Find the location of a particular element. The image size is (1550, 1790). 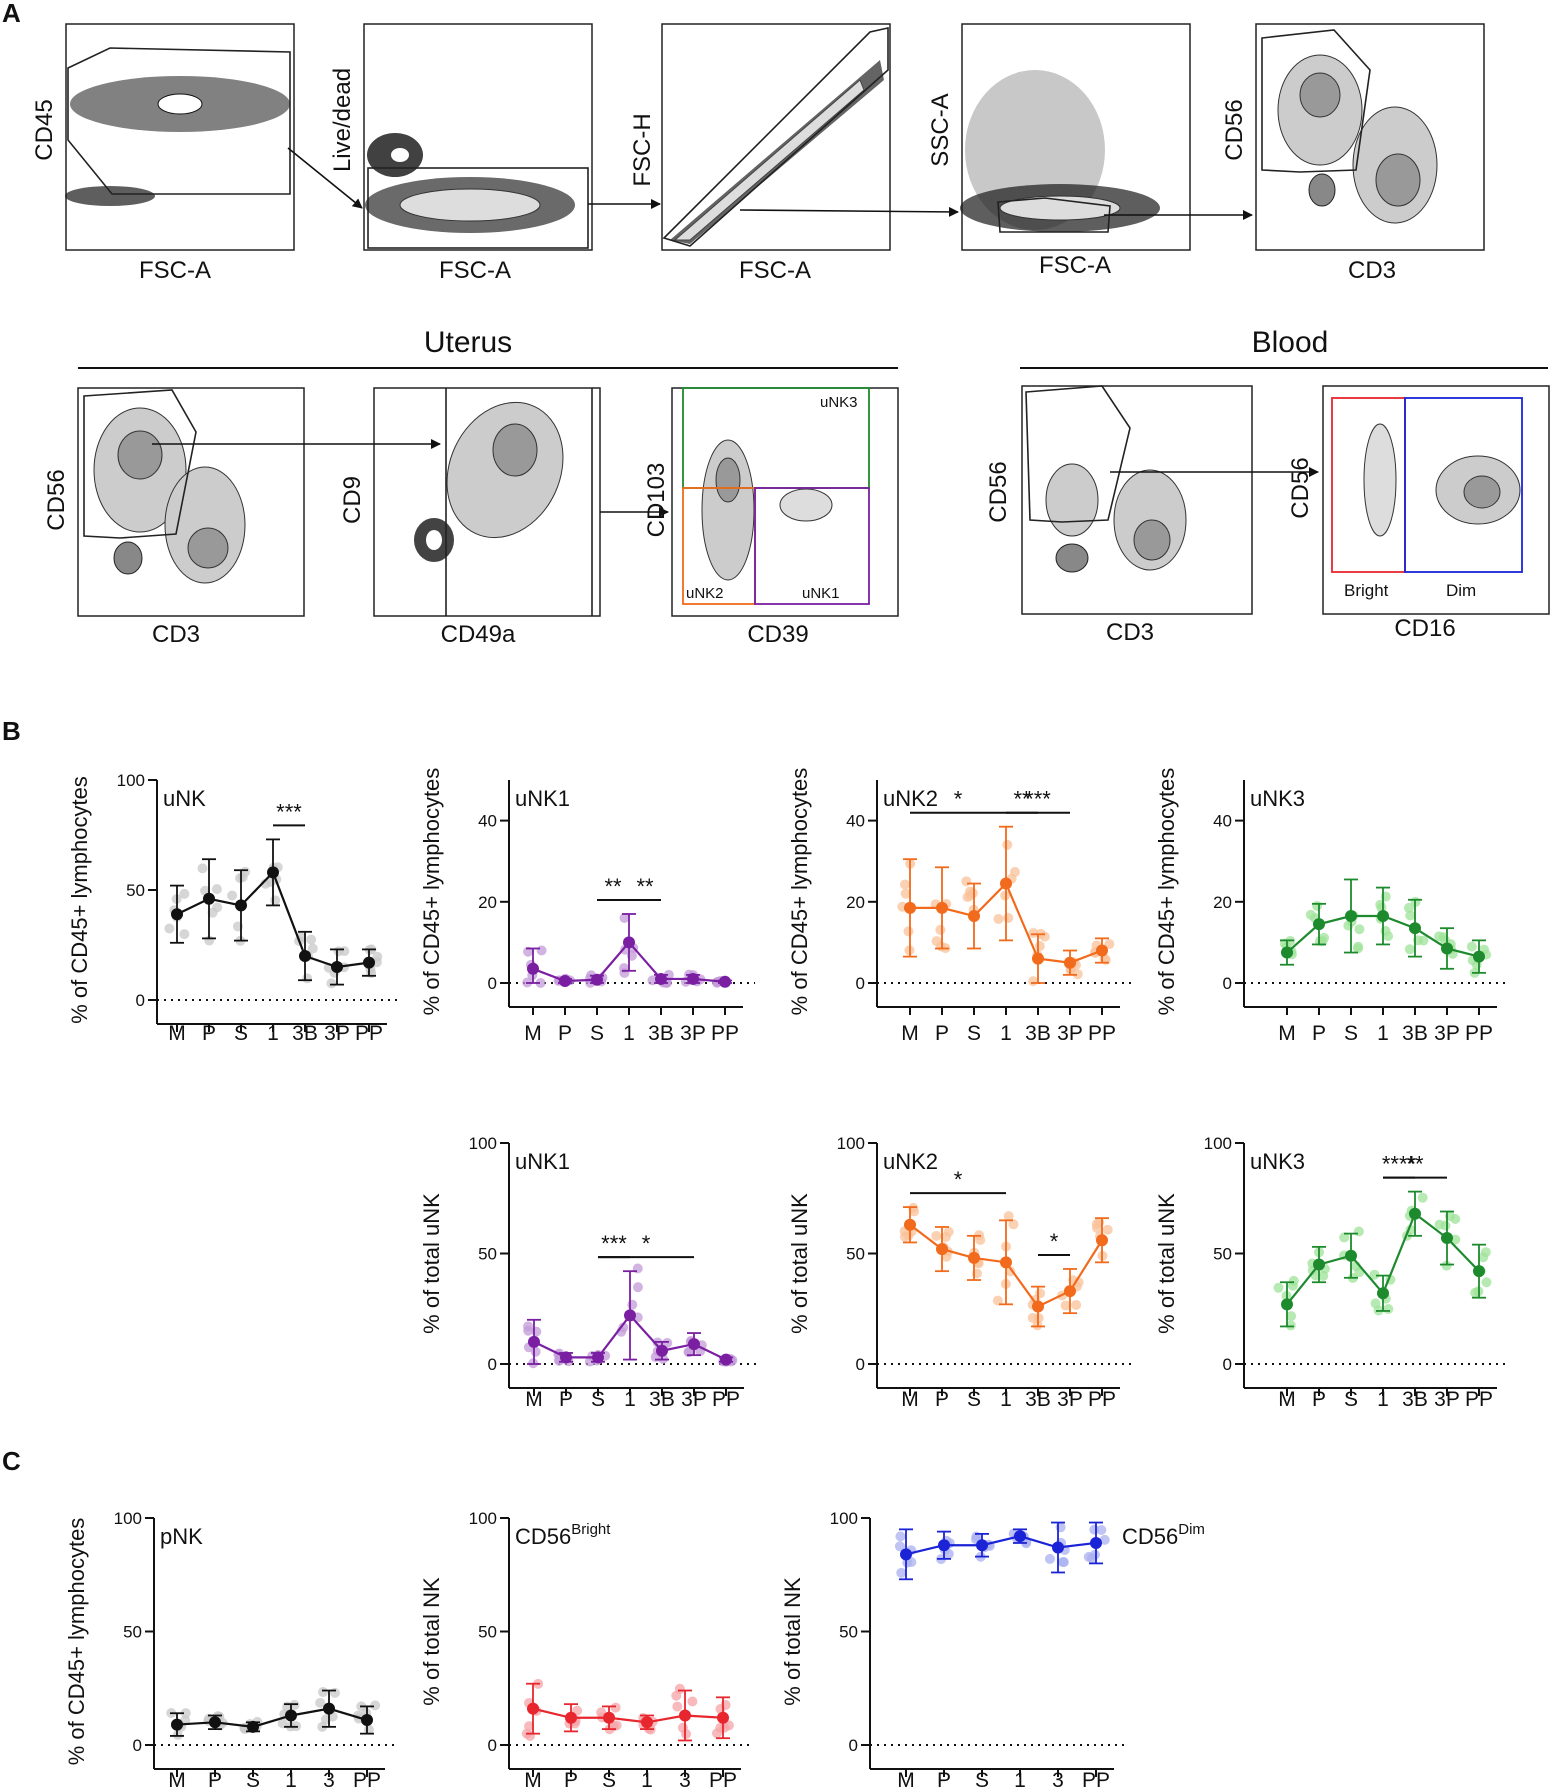

facs-x-label: CD49a is located at coordinates (478, 634).